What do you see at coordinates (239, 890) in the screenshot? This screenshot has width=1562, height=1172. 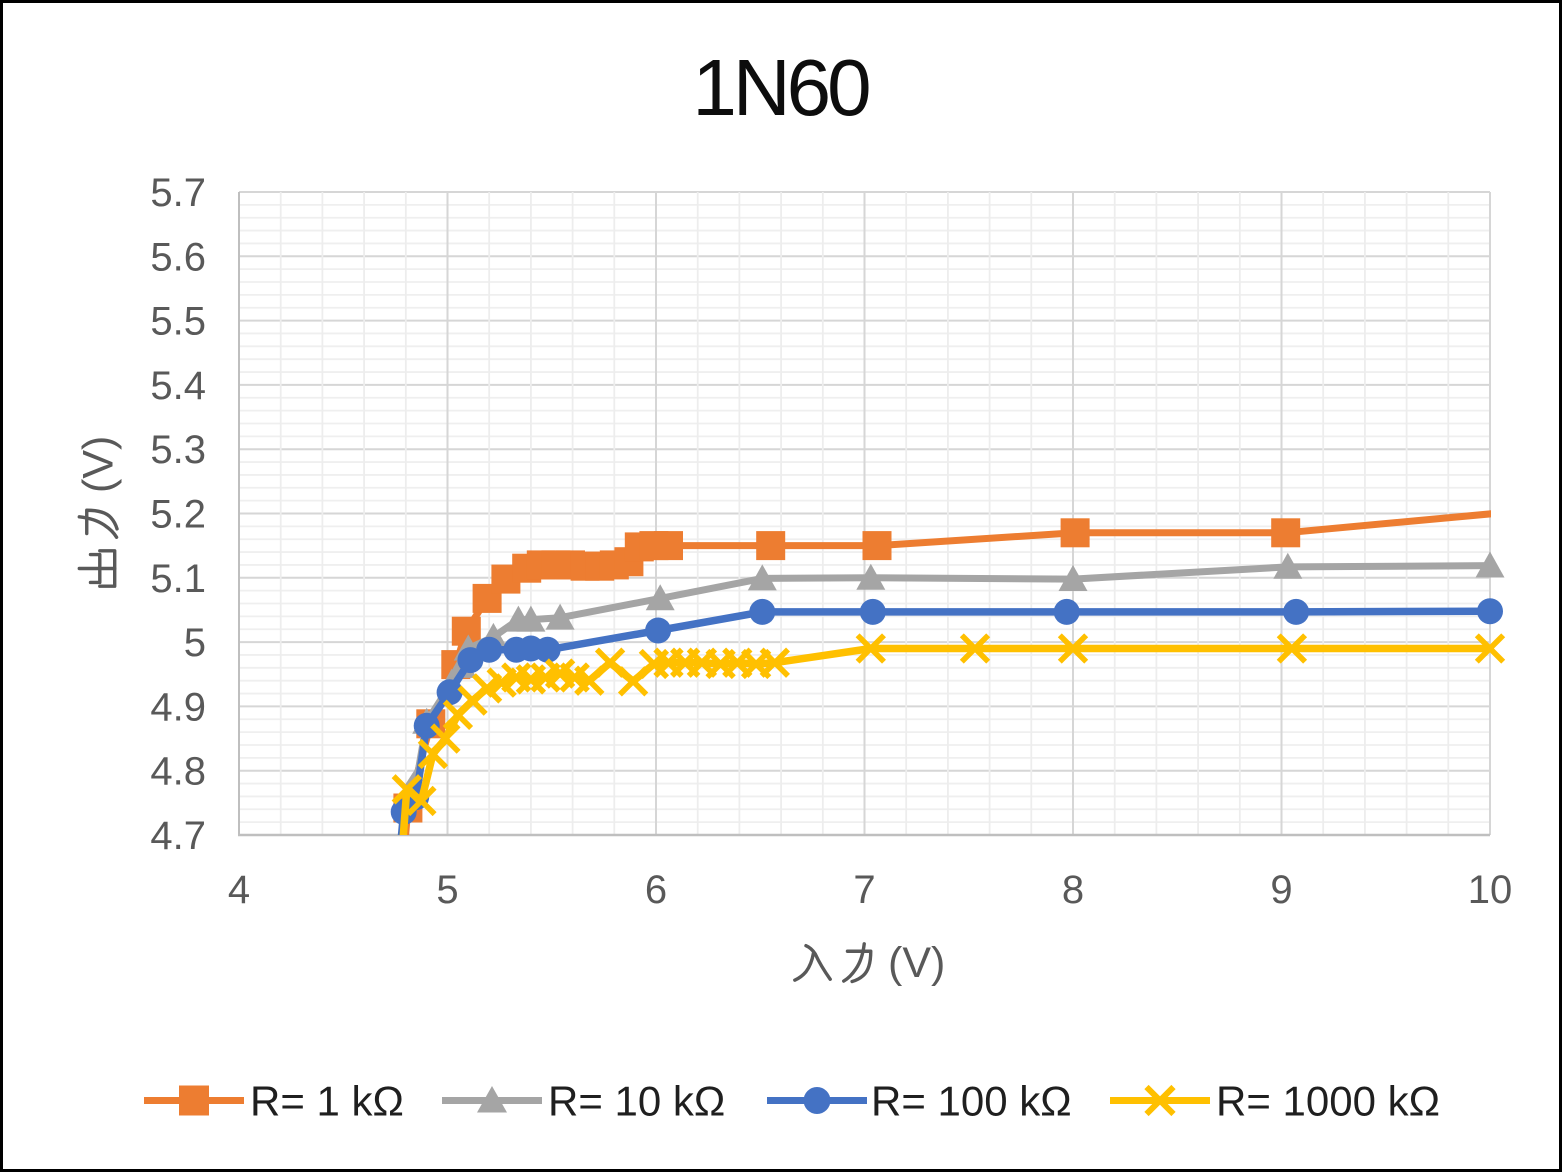 I see `svg-text: 4` at bounding box center [239, 890].